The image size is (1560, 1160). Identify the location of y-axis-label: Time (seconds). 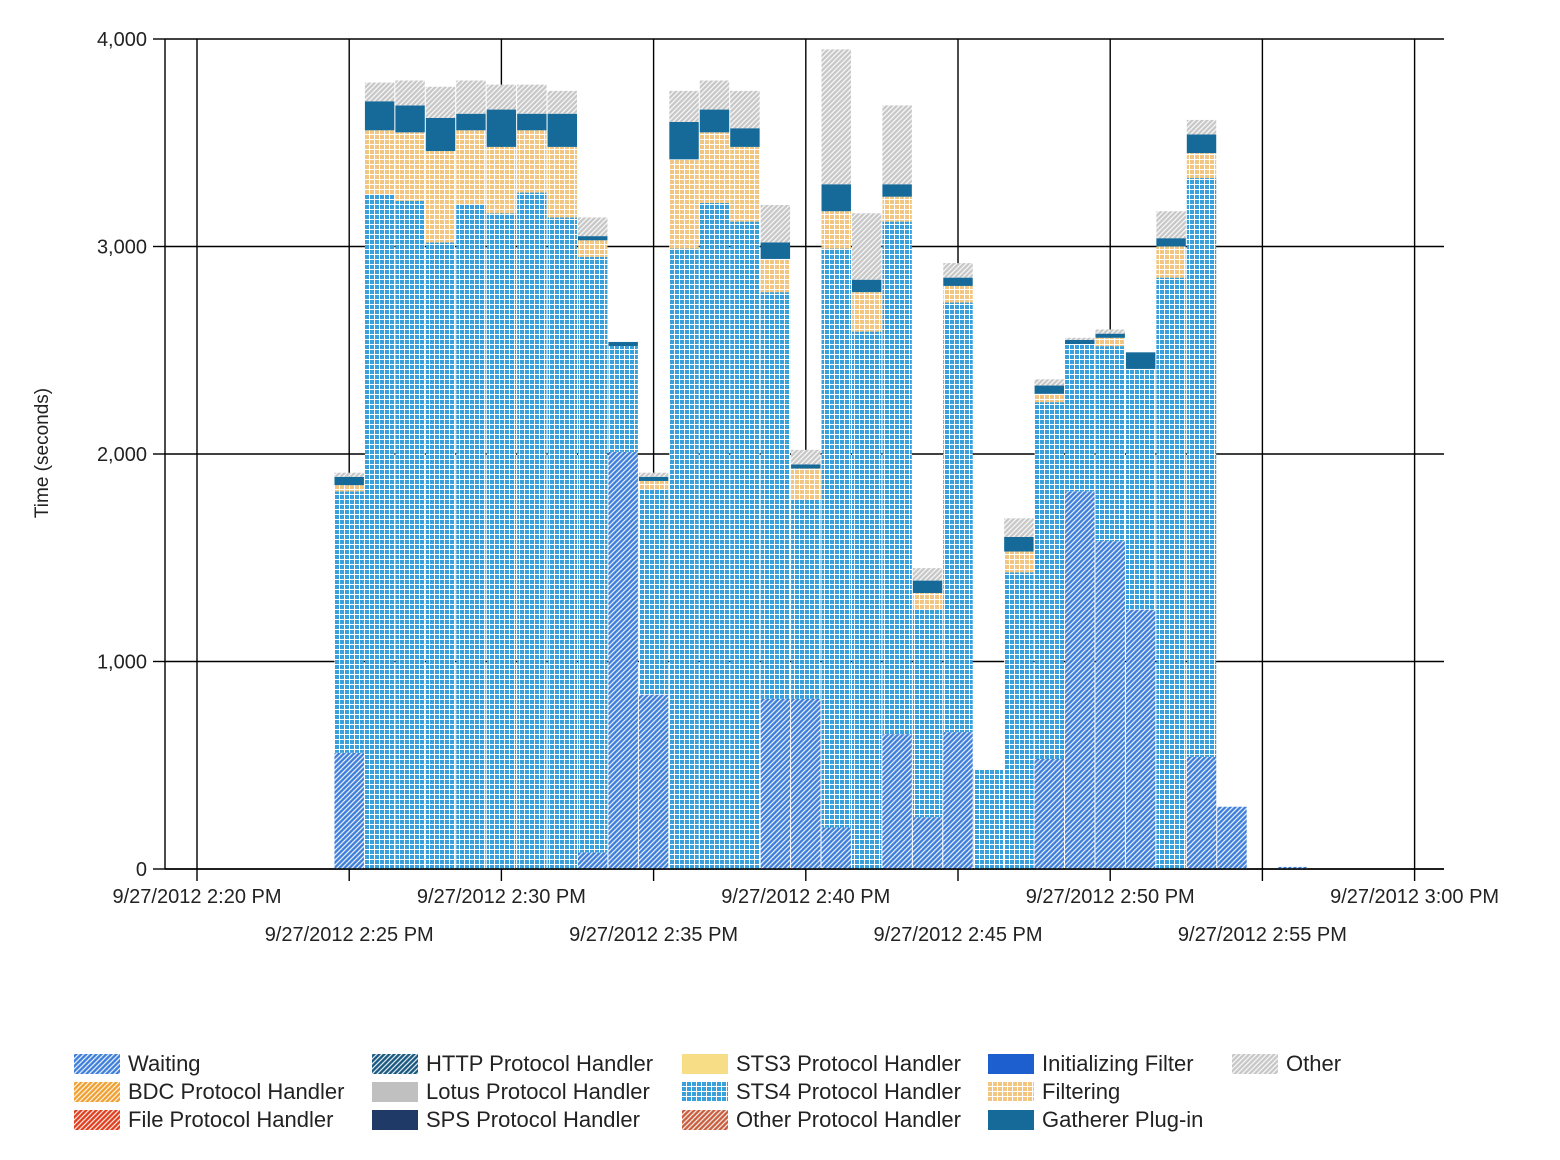
(42, 453).